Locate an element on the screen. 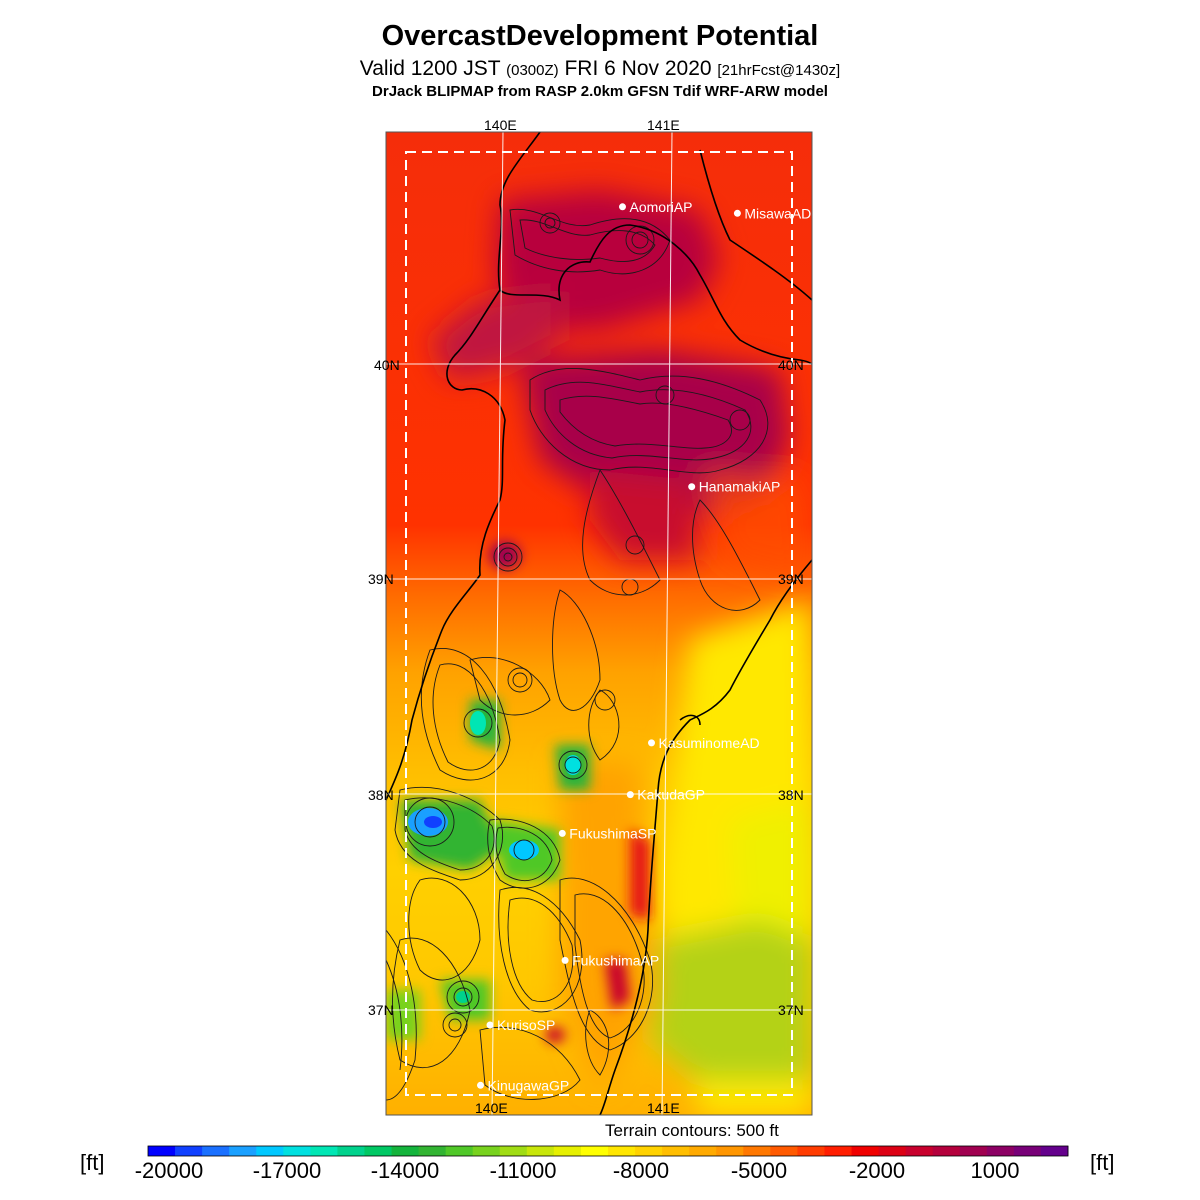  colorbar-tick-label: -2000 is located at coordinates (877, 1170).